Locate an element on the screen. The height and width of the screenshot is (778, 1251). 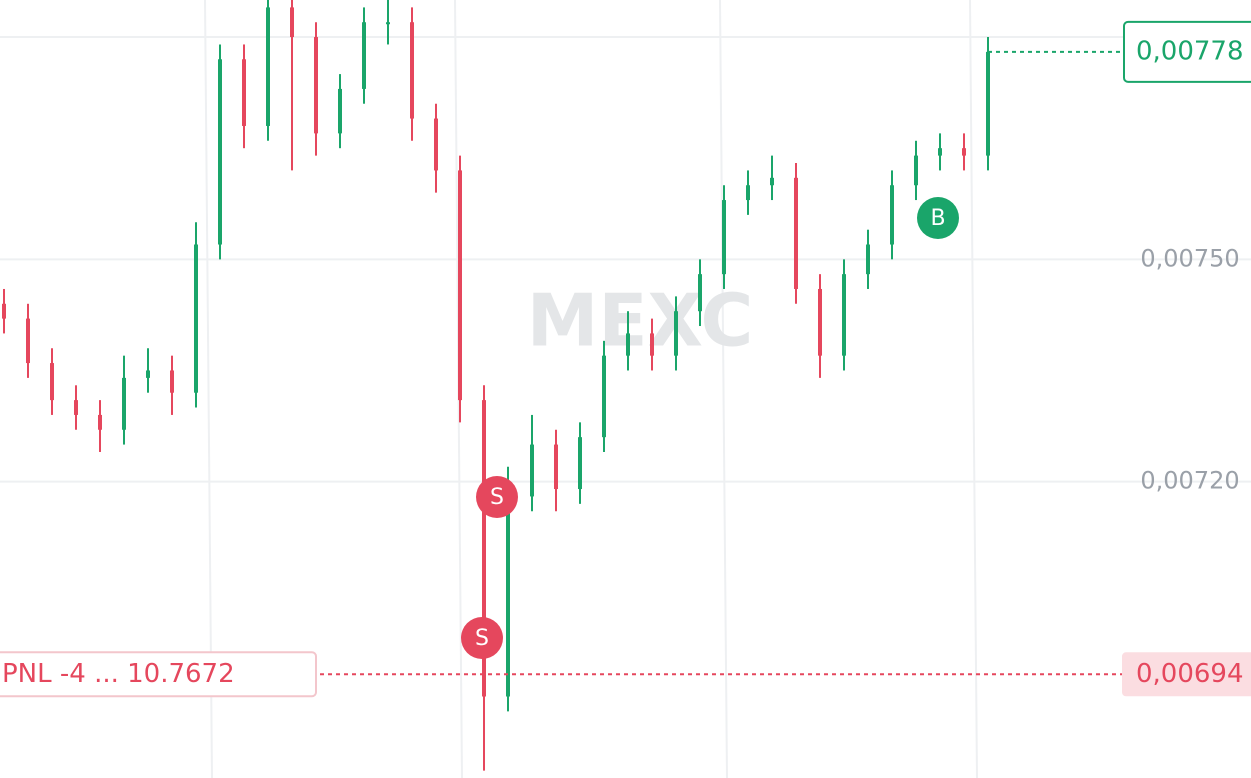
price-label: 0,00778 is located at coordinates (1190, 51).